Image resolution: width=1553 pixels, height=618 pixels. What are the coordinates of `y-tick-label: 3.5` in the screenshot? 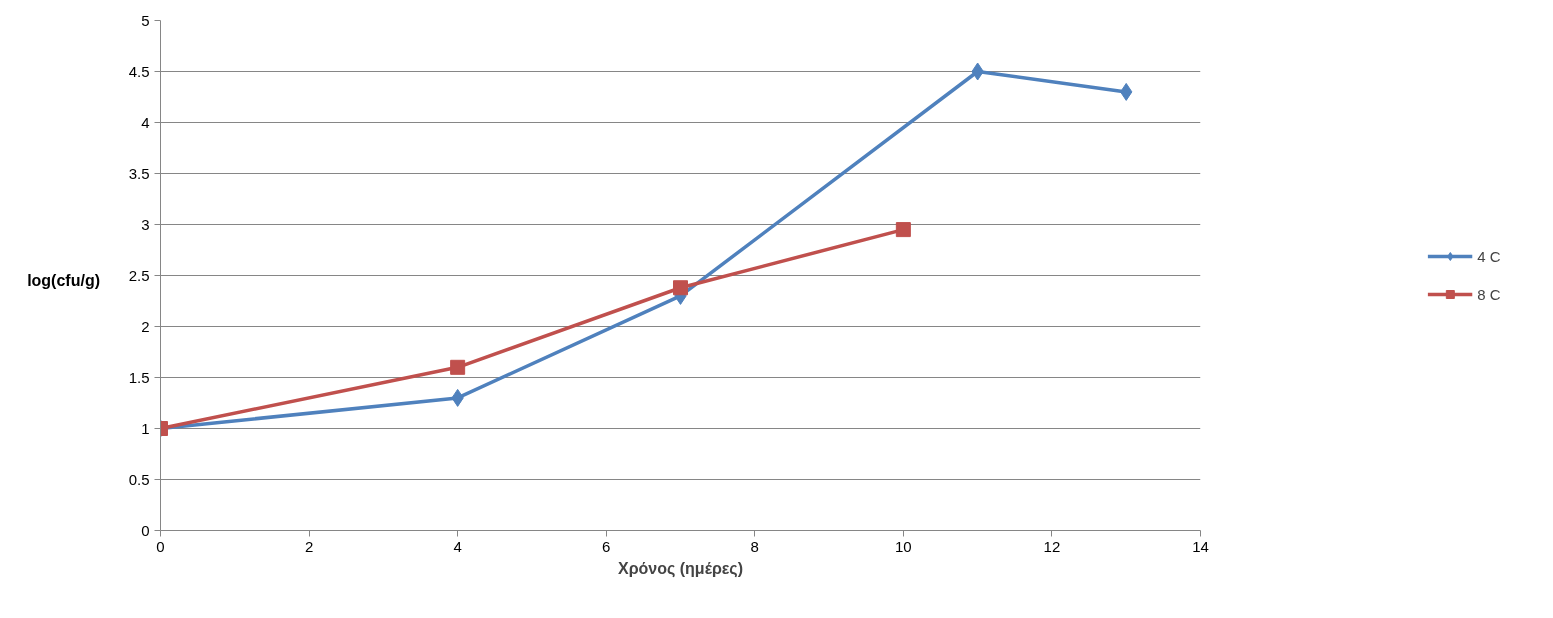 It's located at (139, 173).